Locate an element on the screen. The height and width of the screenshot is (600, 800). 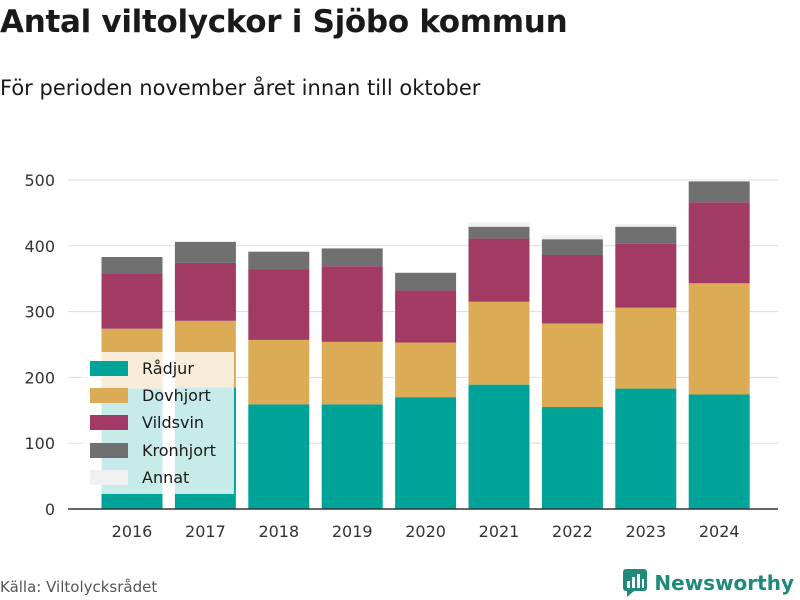
y-tick-label: 100 is located at coordinates (39, 443).